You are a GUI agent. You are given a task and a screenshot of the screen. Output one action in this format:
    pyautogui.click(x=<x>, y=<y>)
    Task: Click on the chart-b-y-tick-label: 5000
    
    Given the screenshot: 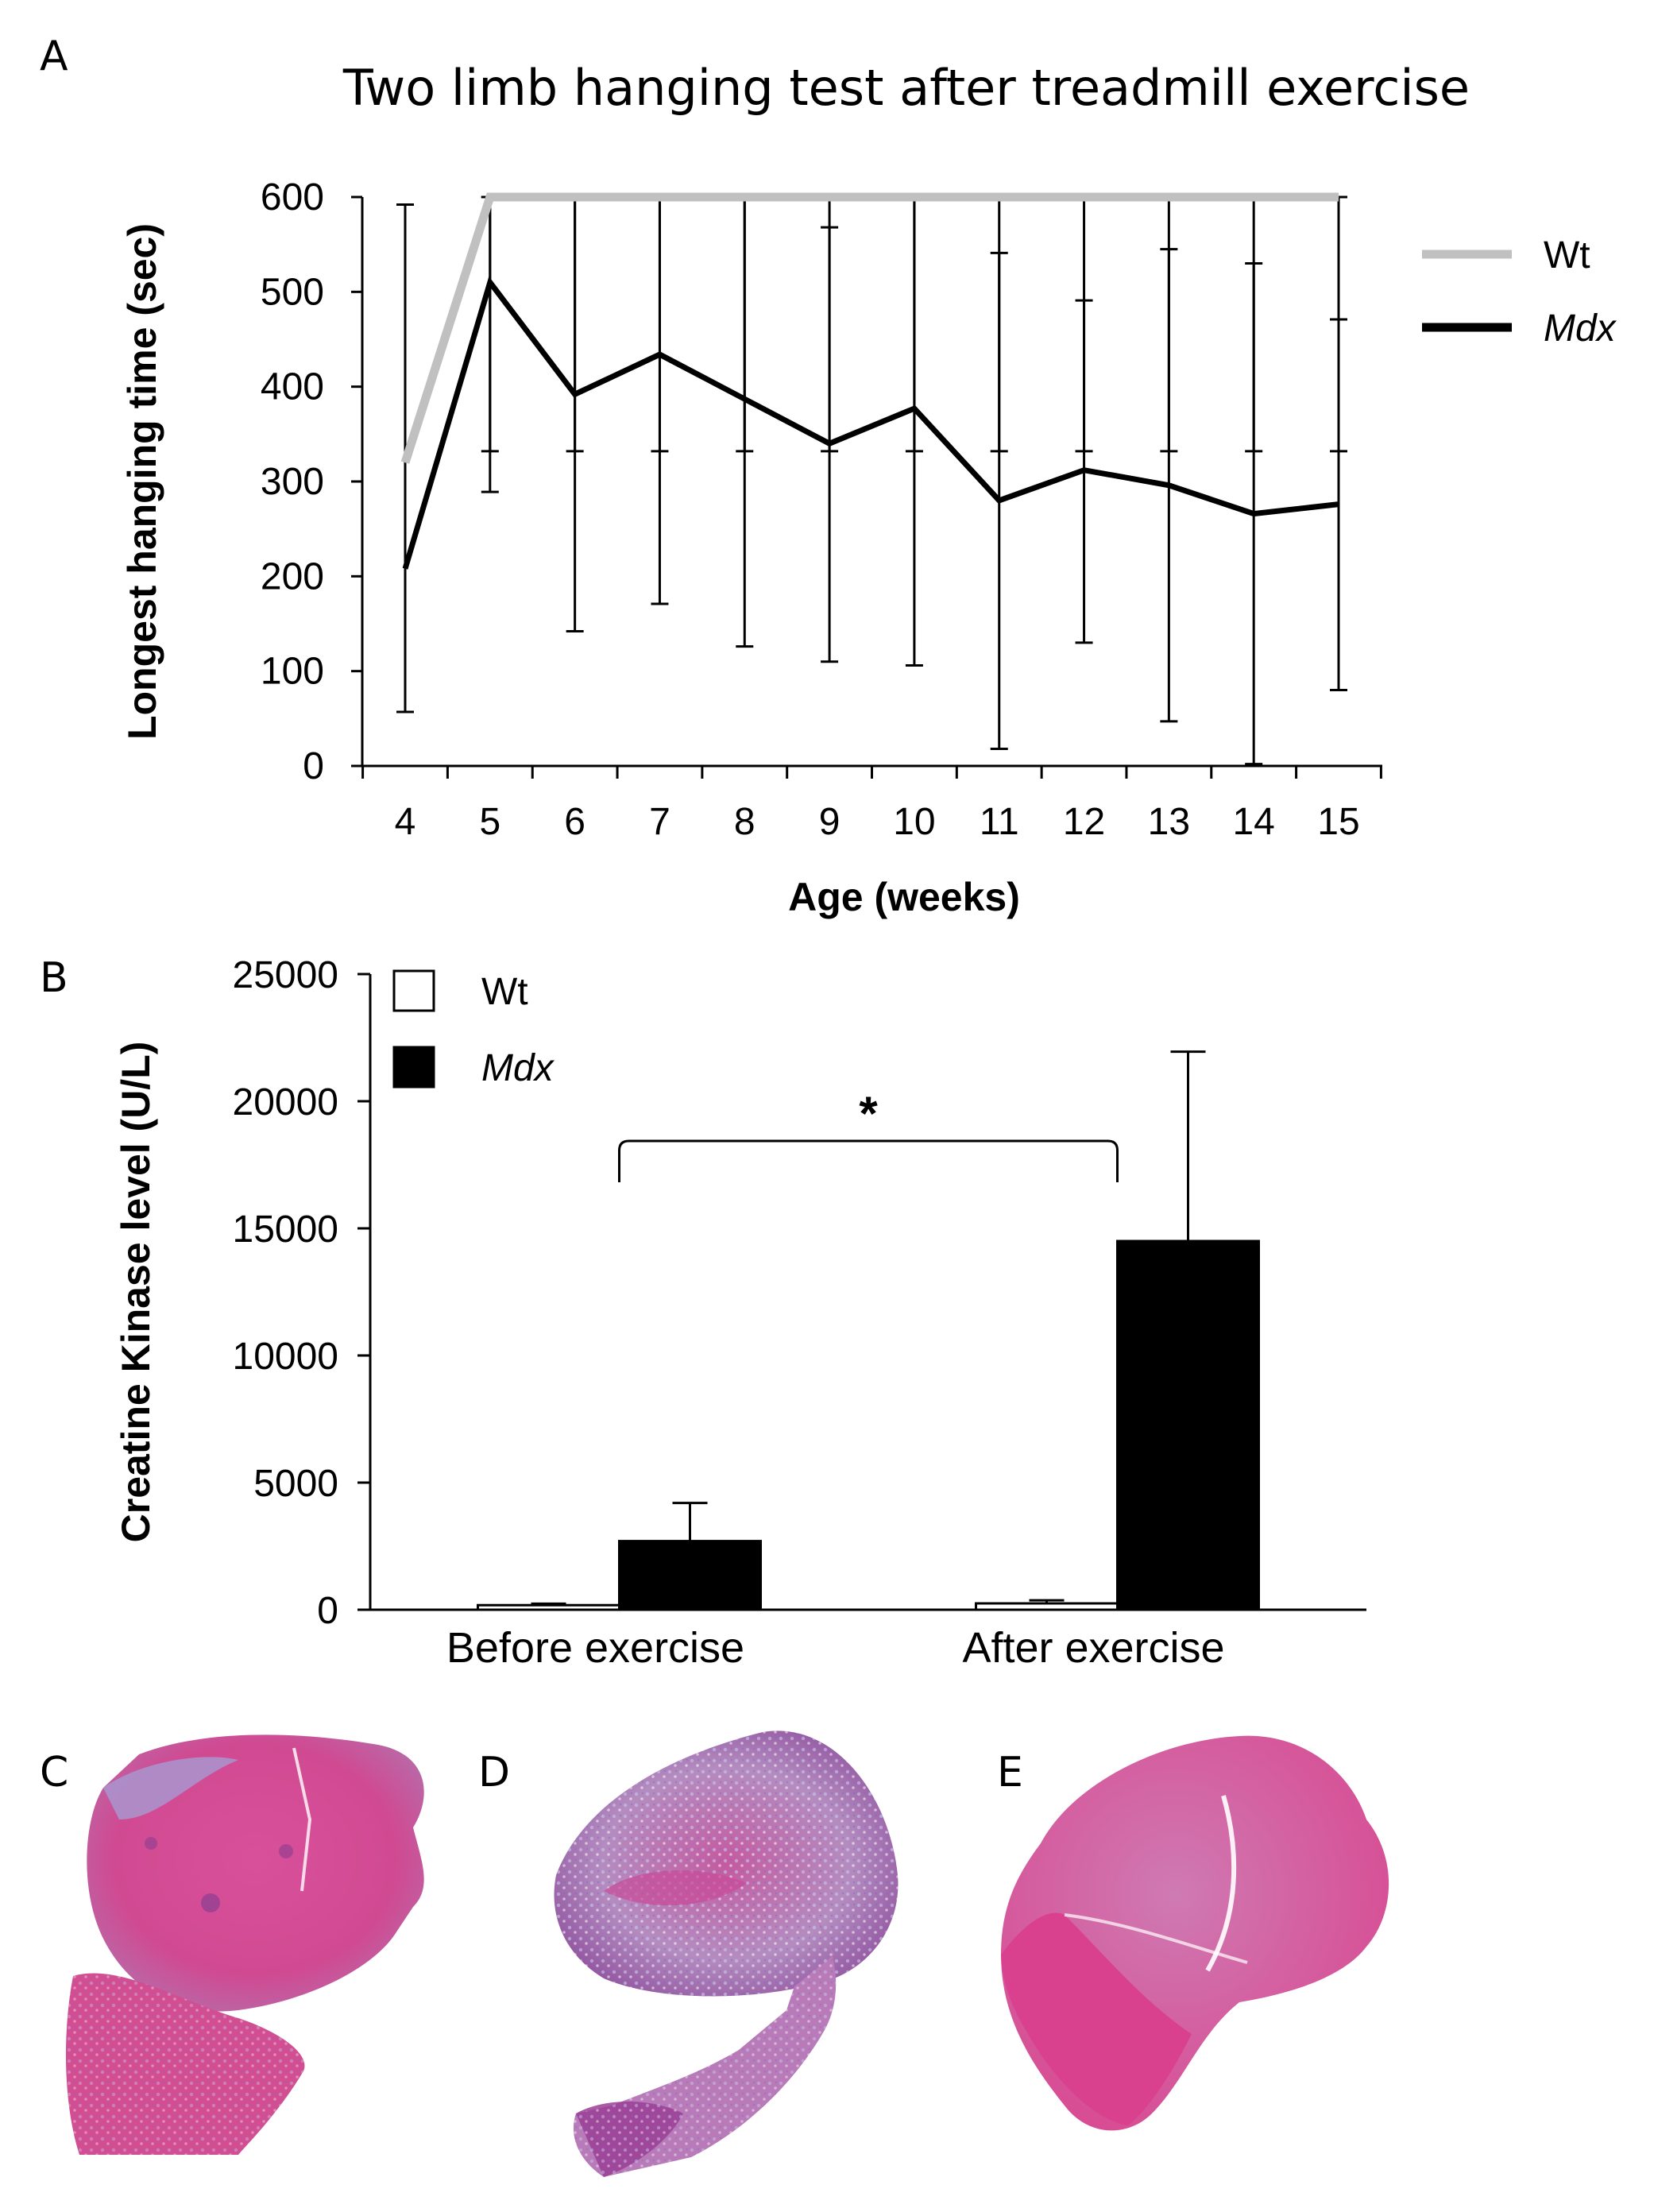 What is the action you would take?
    pyautogui.click(x=295, y=1484)
    